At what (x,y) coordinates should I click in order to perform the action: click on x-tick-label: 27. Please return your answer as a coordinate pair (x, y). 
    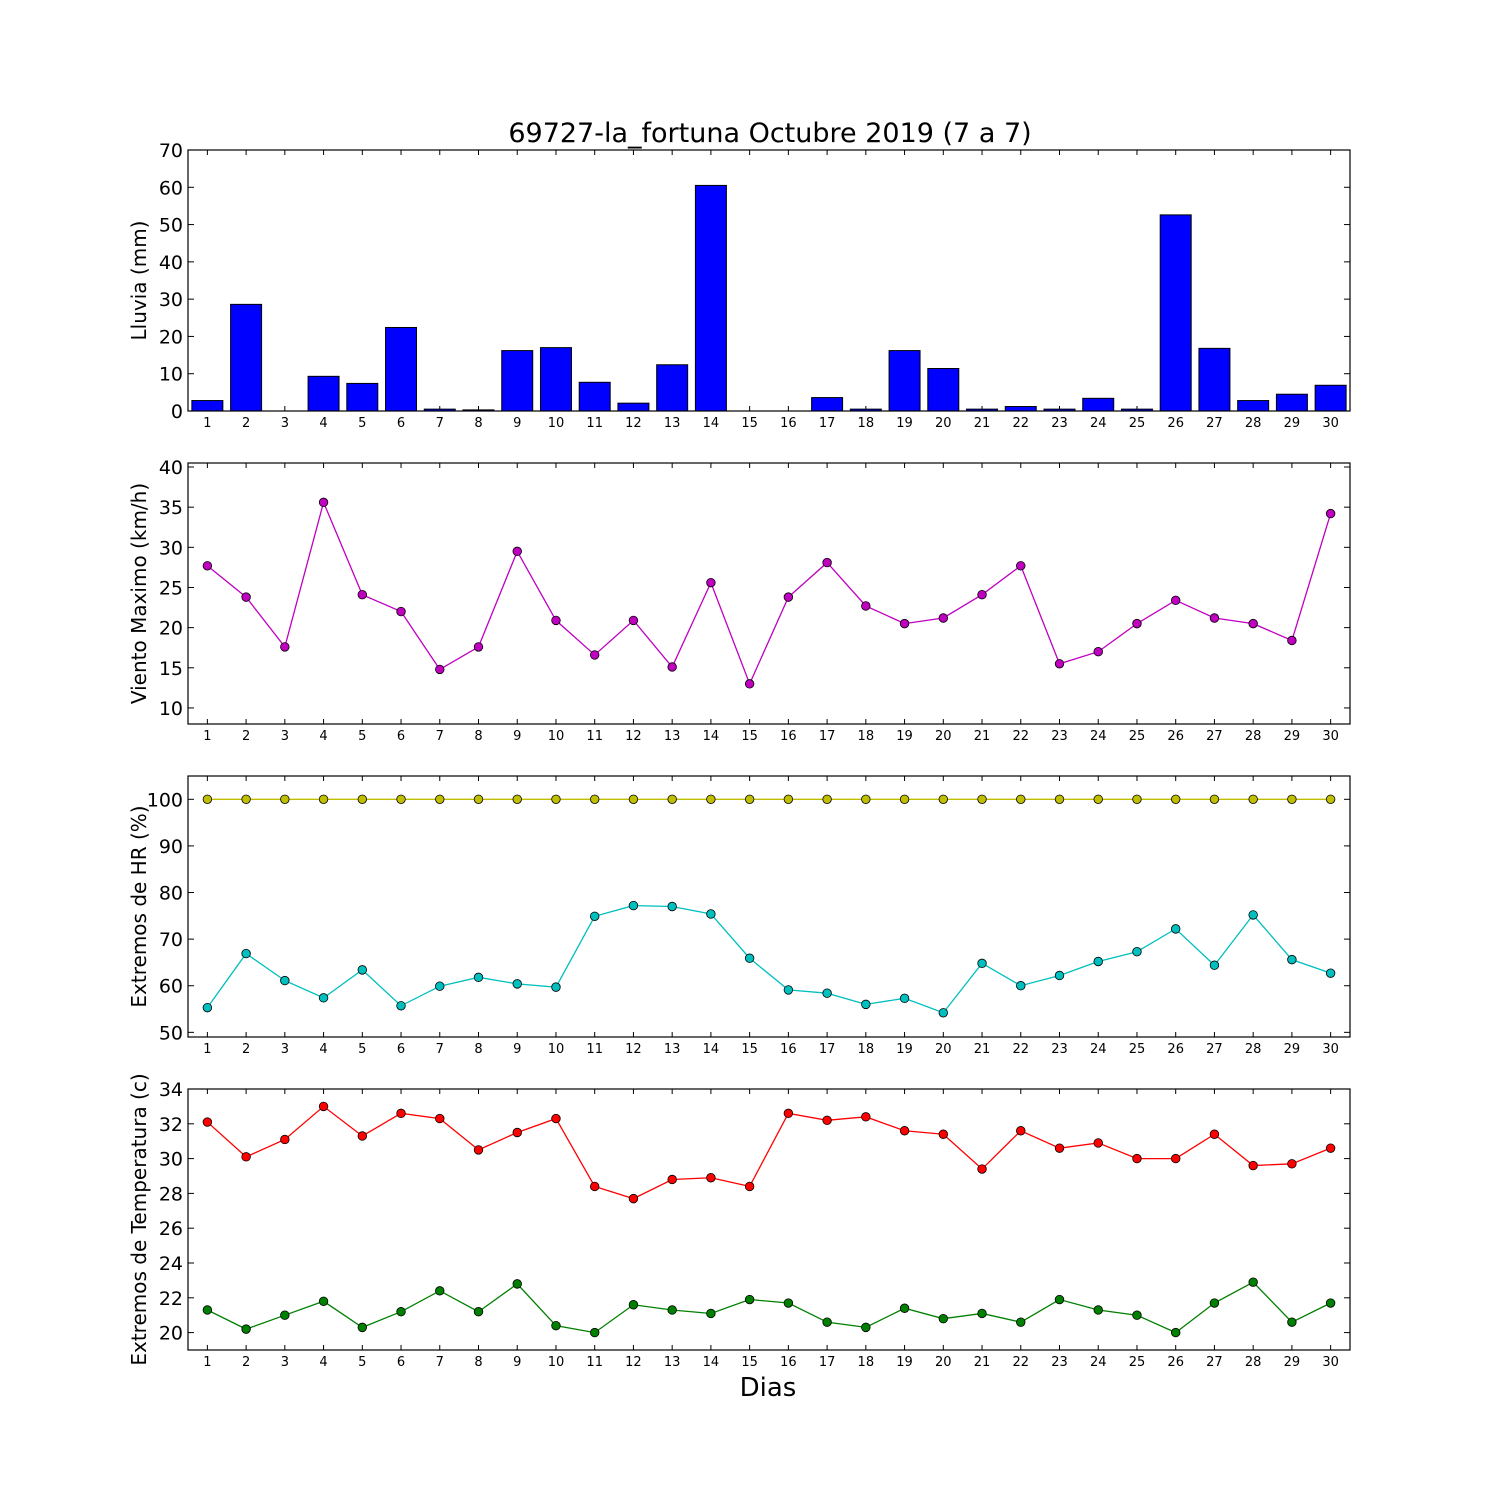
    Looking at the image, I should click on (1214, 1362).